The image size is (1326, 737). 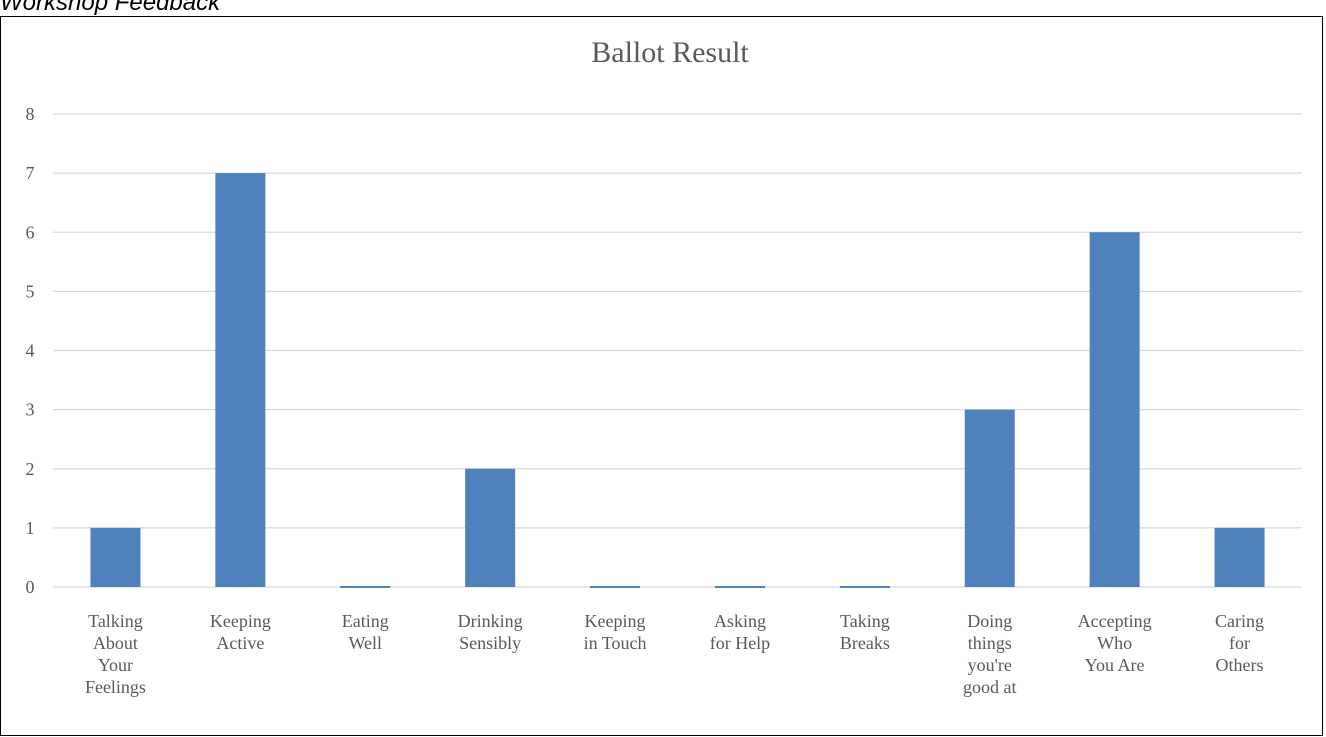 What do you see at coordinates (990, 643) in the screenshot?
I see `x-tick-label-line: things` at bounding box center [990, 643].